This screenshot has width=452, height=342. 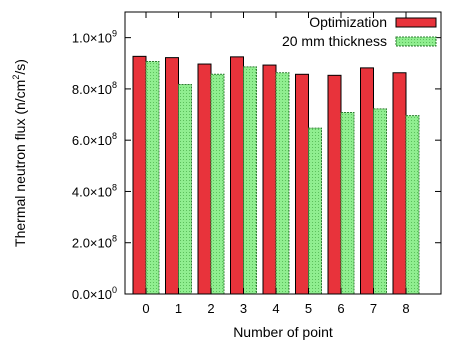 I want to click on y-tick-label: 1.0×10⁹, so click(x=94, y=37).